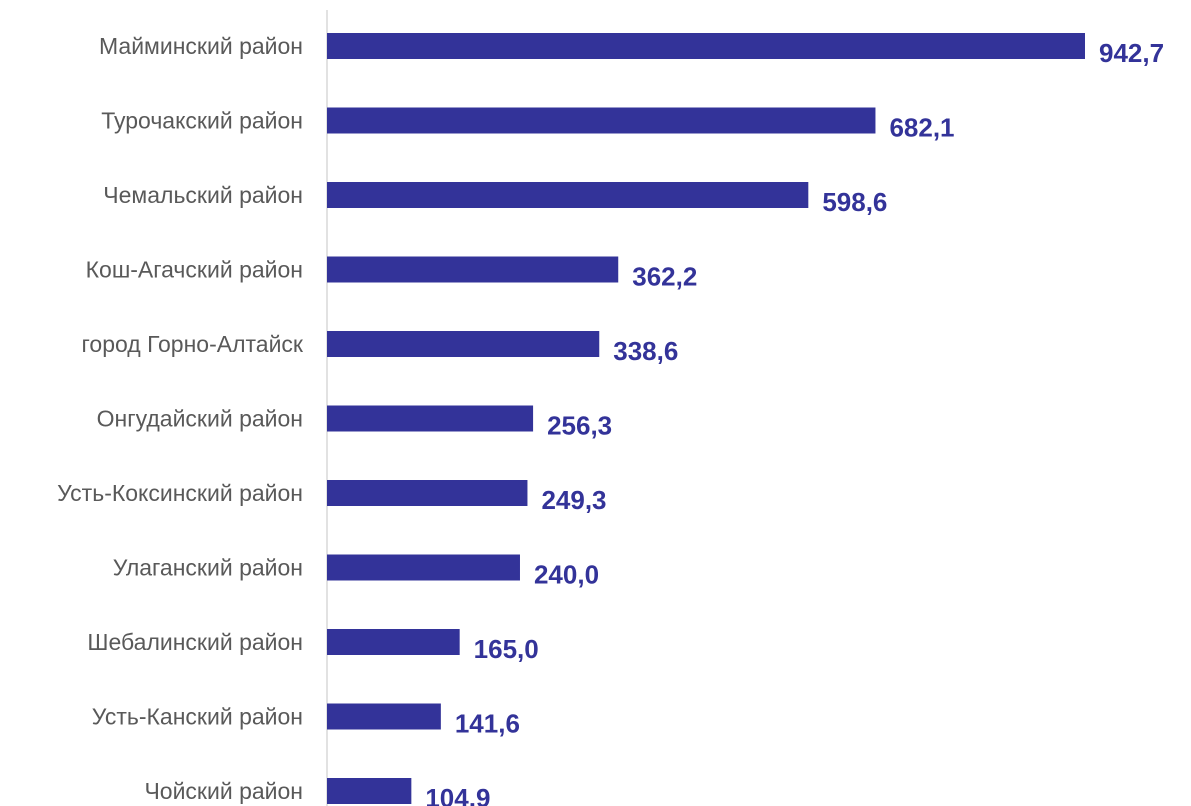 Image resolution: width=1191 pixels, height=806 pixels. I want to click on category-label-7: Улаганский район, so click(208, 568).